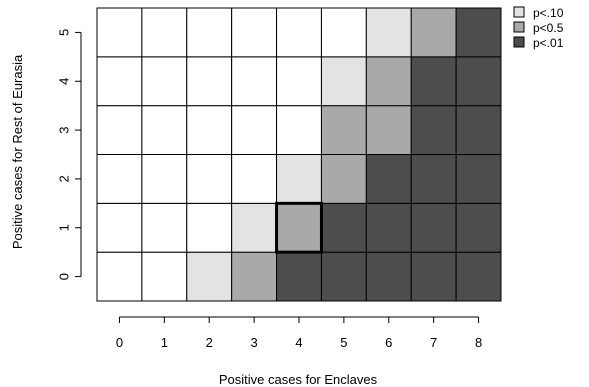 Image resolution: width=589 pixels, height=387 pixels. What do you see at coordinates (548, 28) in the screenshot?
I see `legend-label-p05: p<0.5` at bounding box center [548, 28].